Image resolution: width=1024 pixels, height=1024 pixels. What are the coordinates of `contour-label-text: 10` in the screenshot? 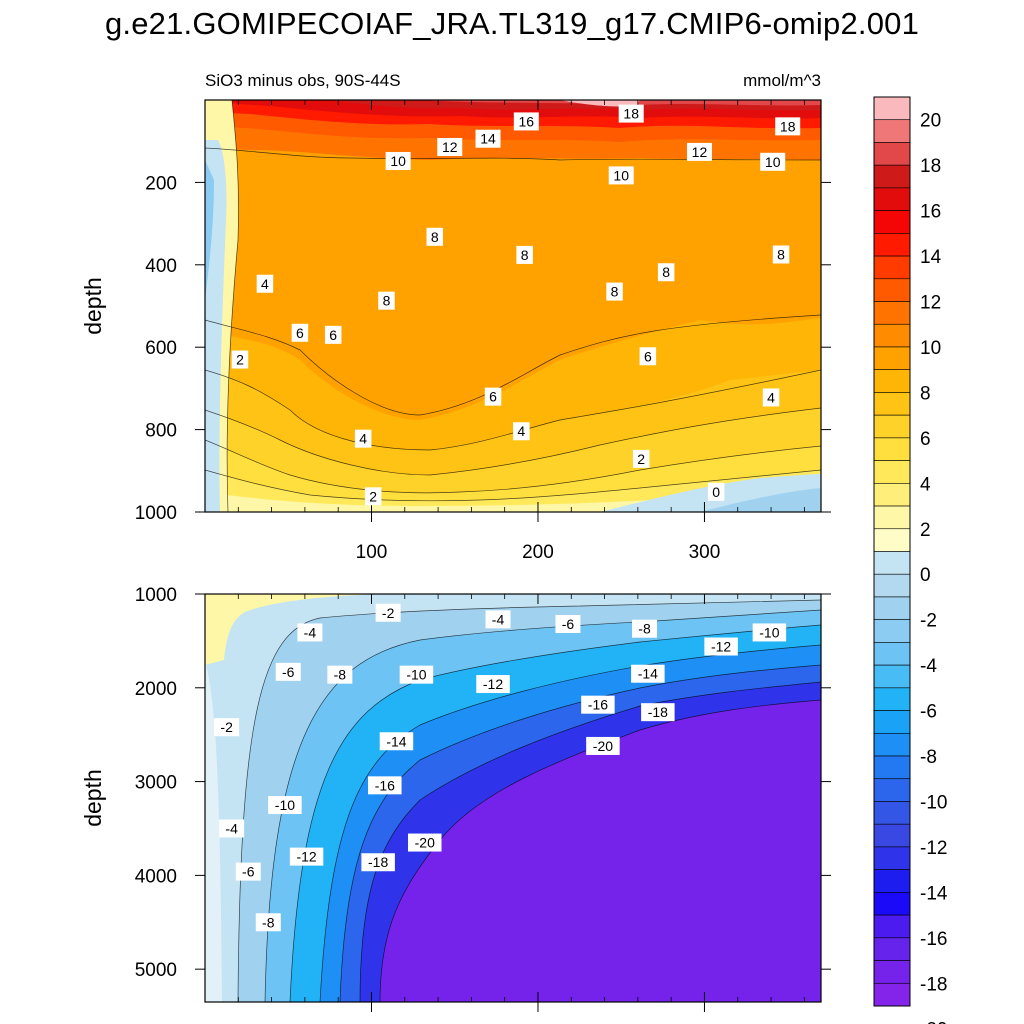 It's located at (773, 162).